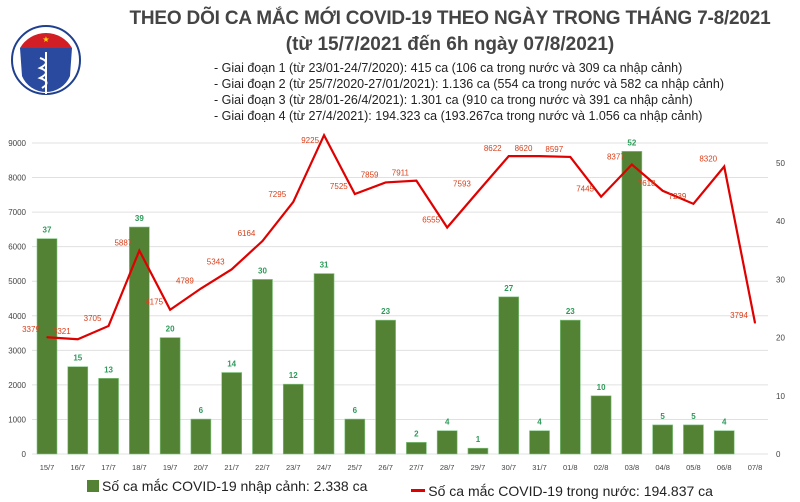 This screenshot has height=502, width=800. Describe the element at coordinates (17, 350) in the screenshot. I see `left-axis-tick: 3000` at that location.